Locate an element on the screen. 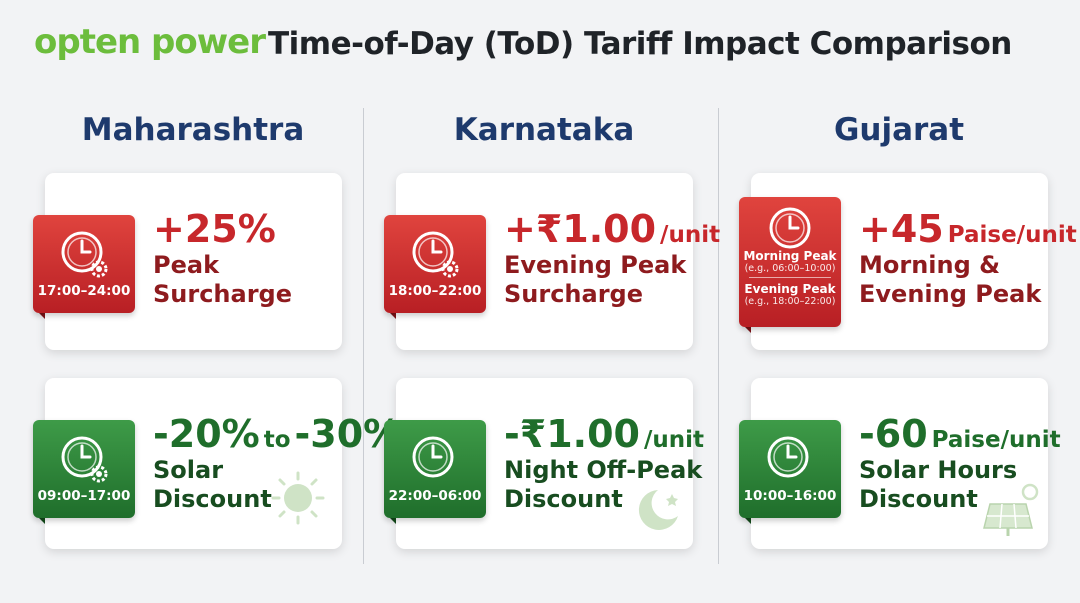  sun-icon is located at coordinates (298, 498).